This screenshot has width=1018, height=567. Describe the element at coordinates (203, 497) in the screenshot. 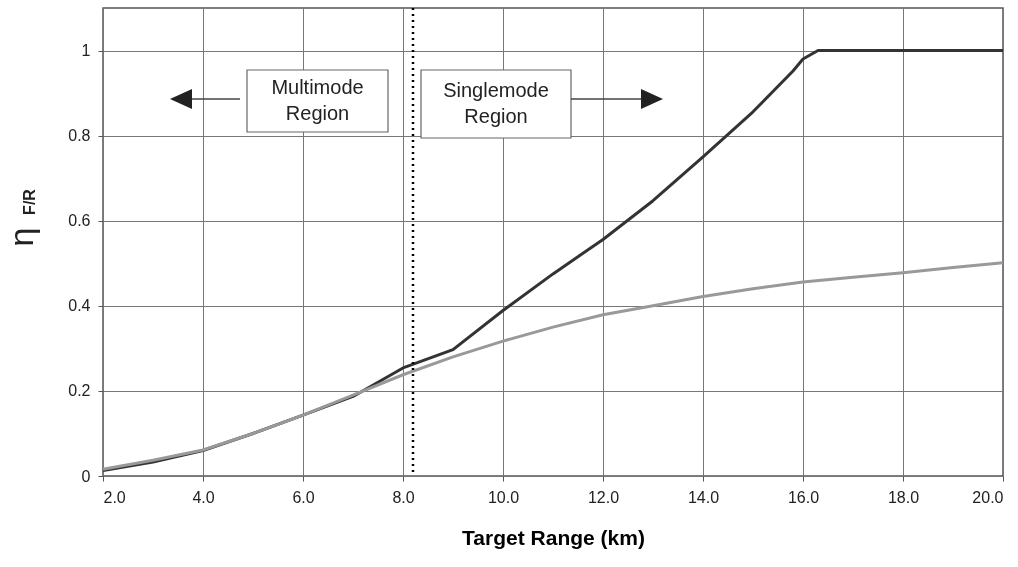

I see `x-tick-label: 4.0` at that location.